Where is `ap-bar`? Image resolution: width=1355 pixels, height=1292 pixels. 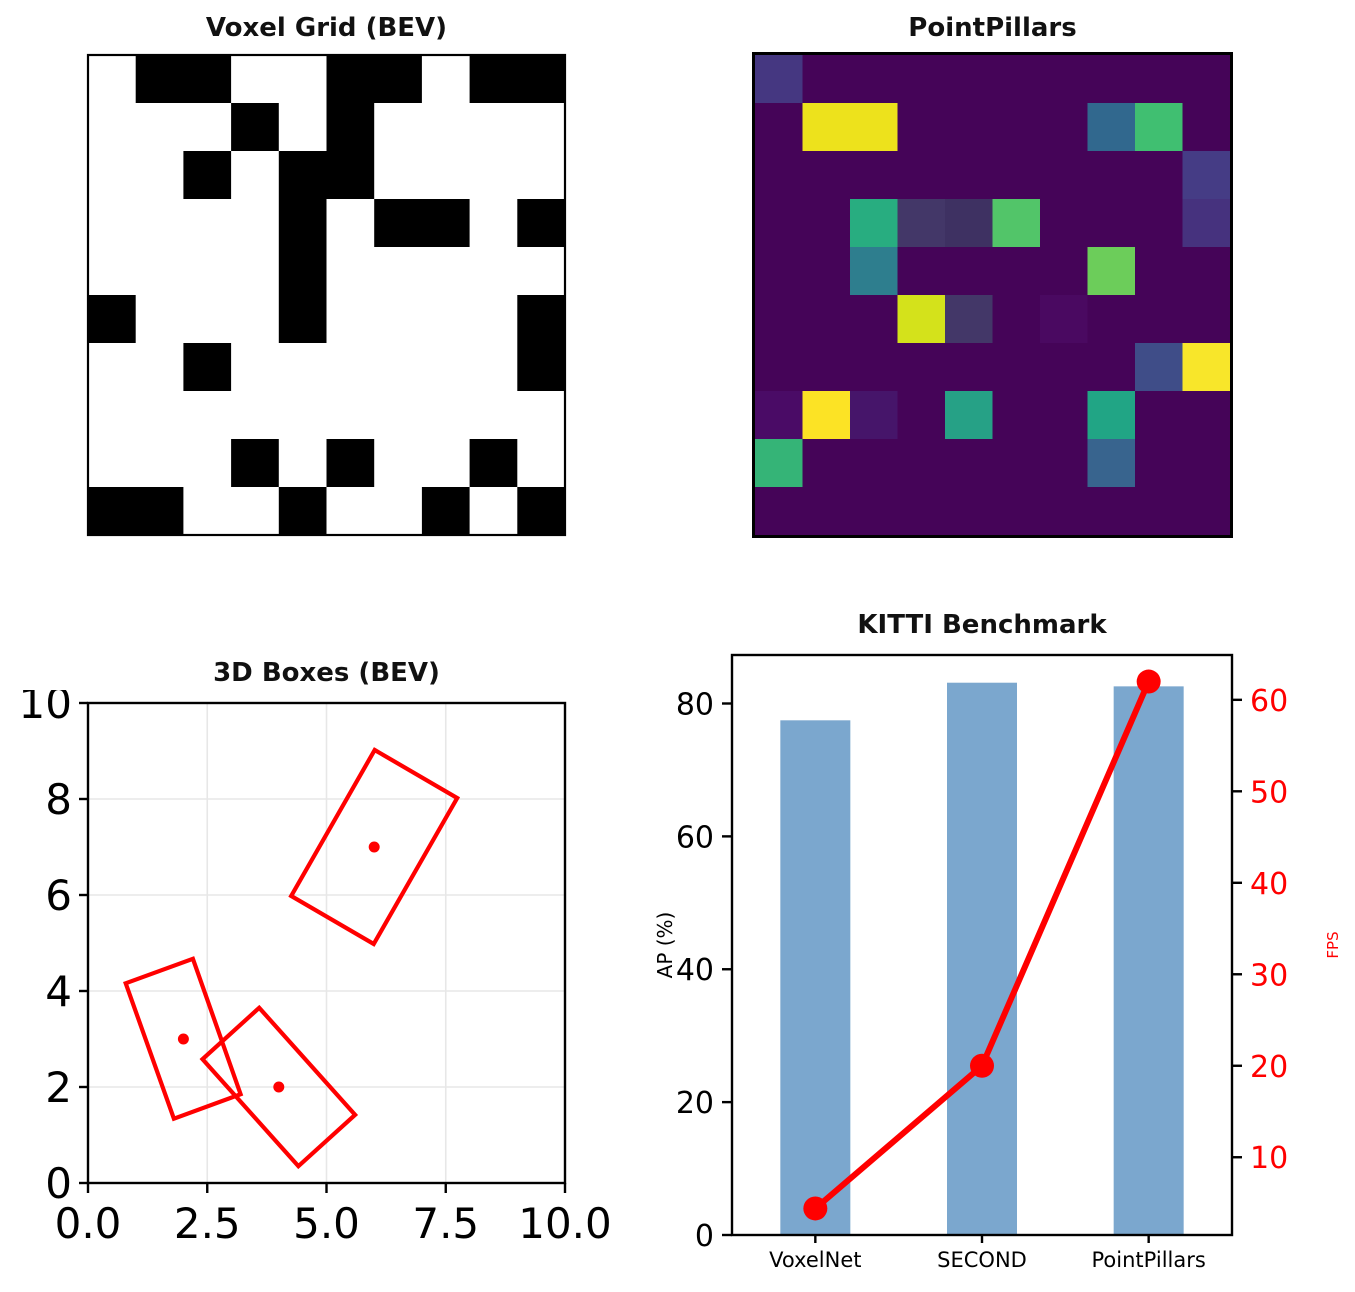 ap-bar is located at coordinates (982, 958).